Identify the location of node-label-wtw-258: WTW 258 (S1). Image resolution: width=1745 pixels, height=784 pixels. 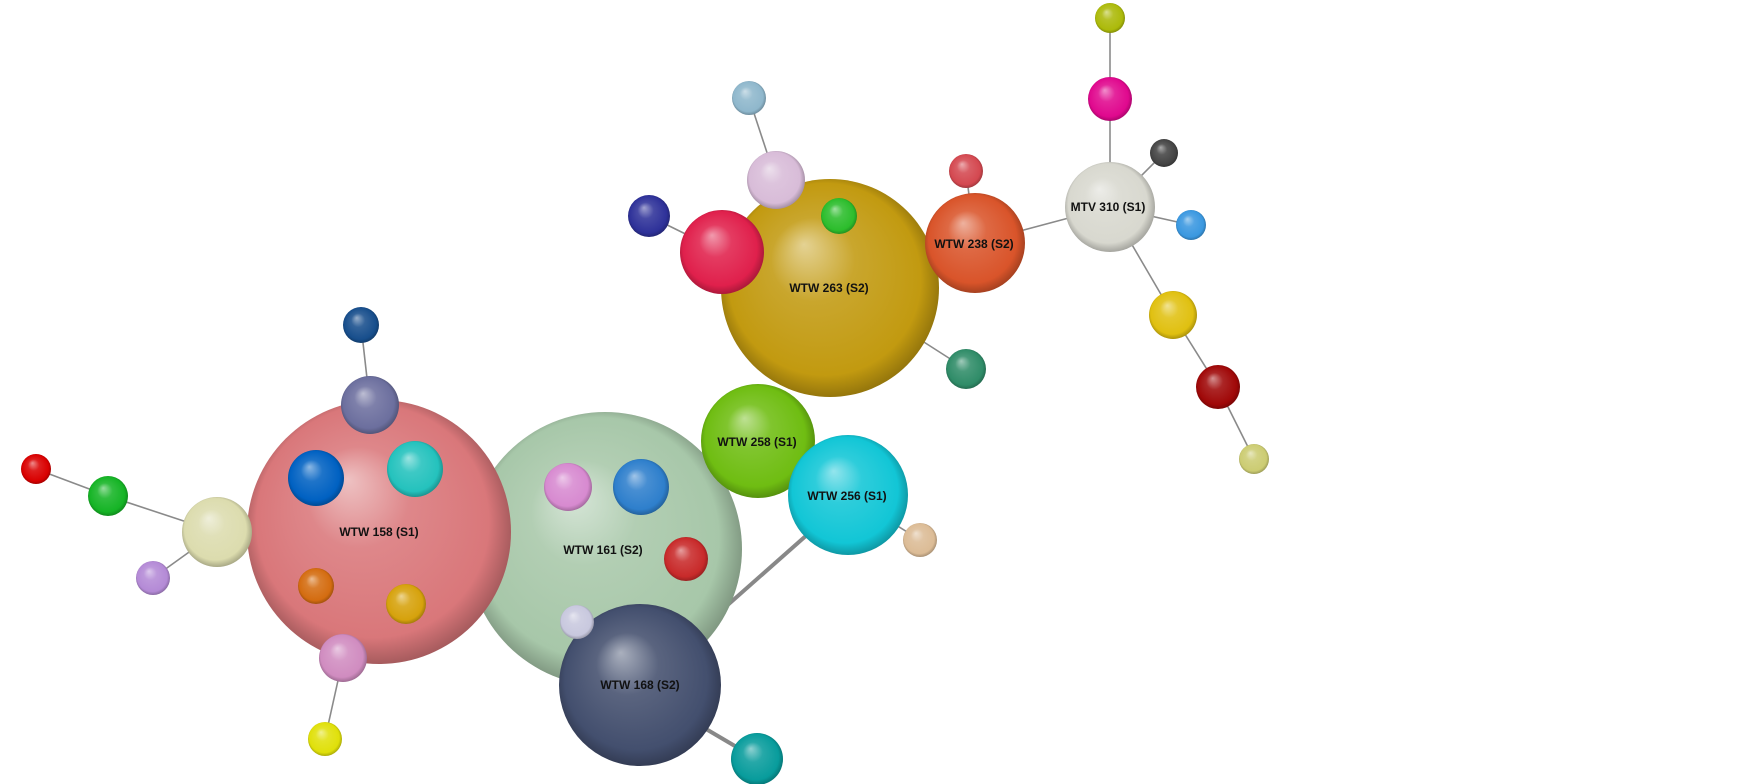
(756, 442).